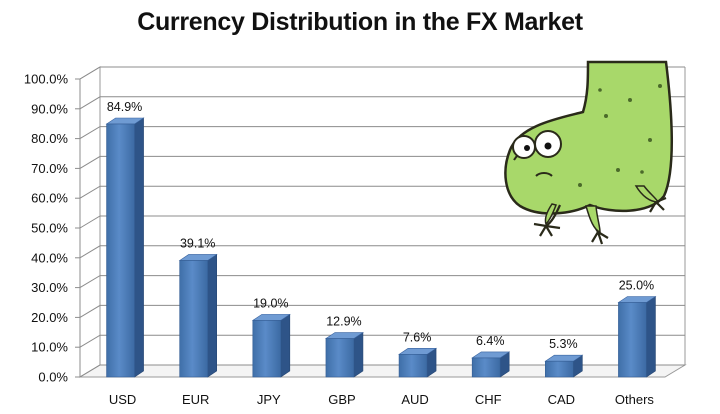 The image size is (720, 414). Describe the element at coordinates (49, 347) in the screenshot. I see `y-tick-label: 10.0%` at that location.